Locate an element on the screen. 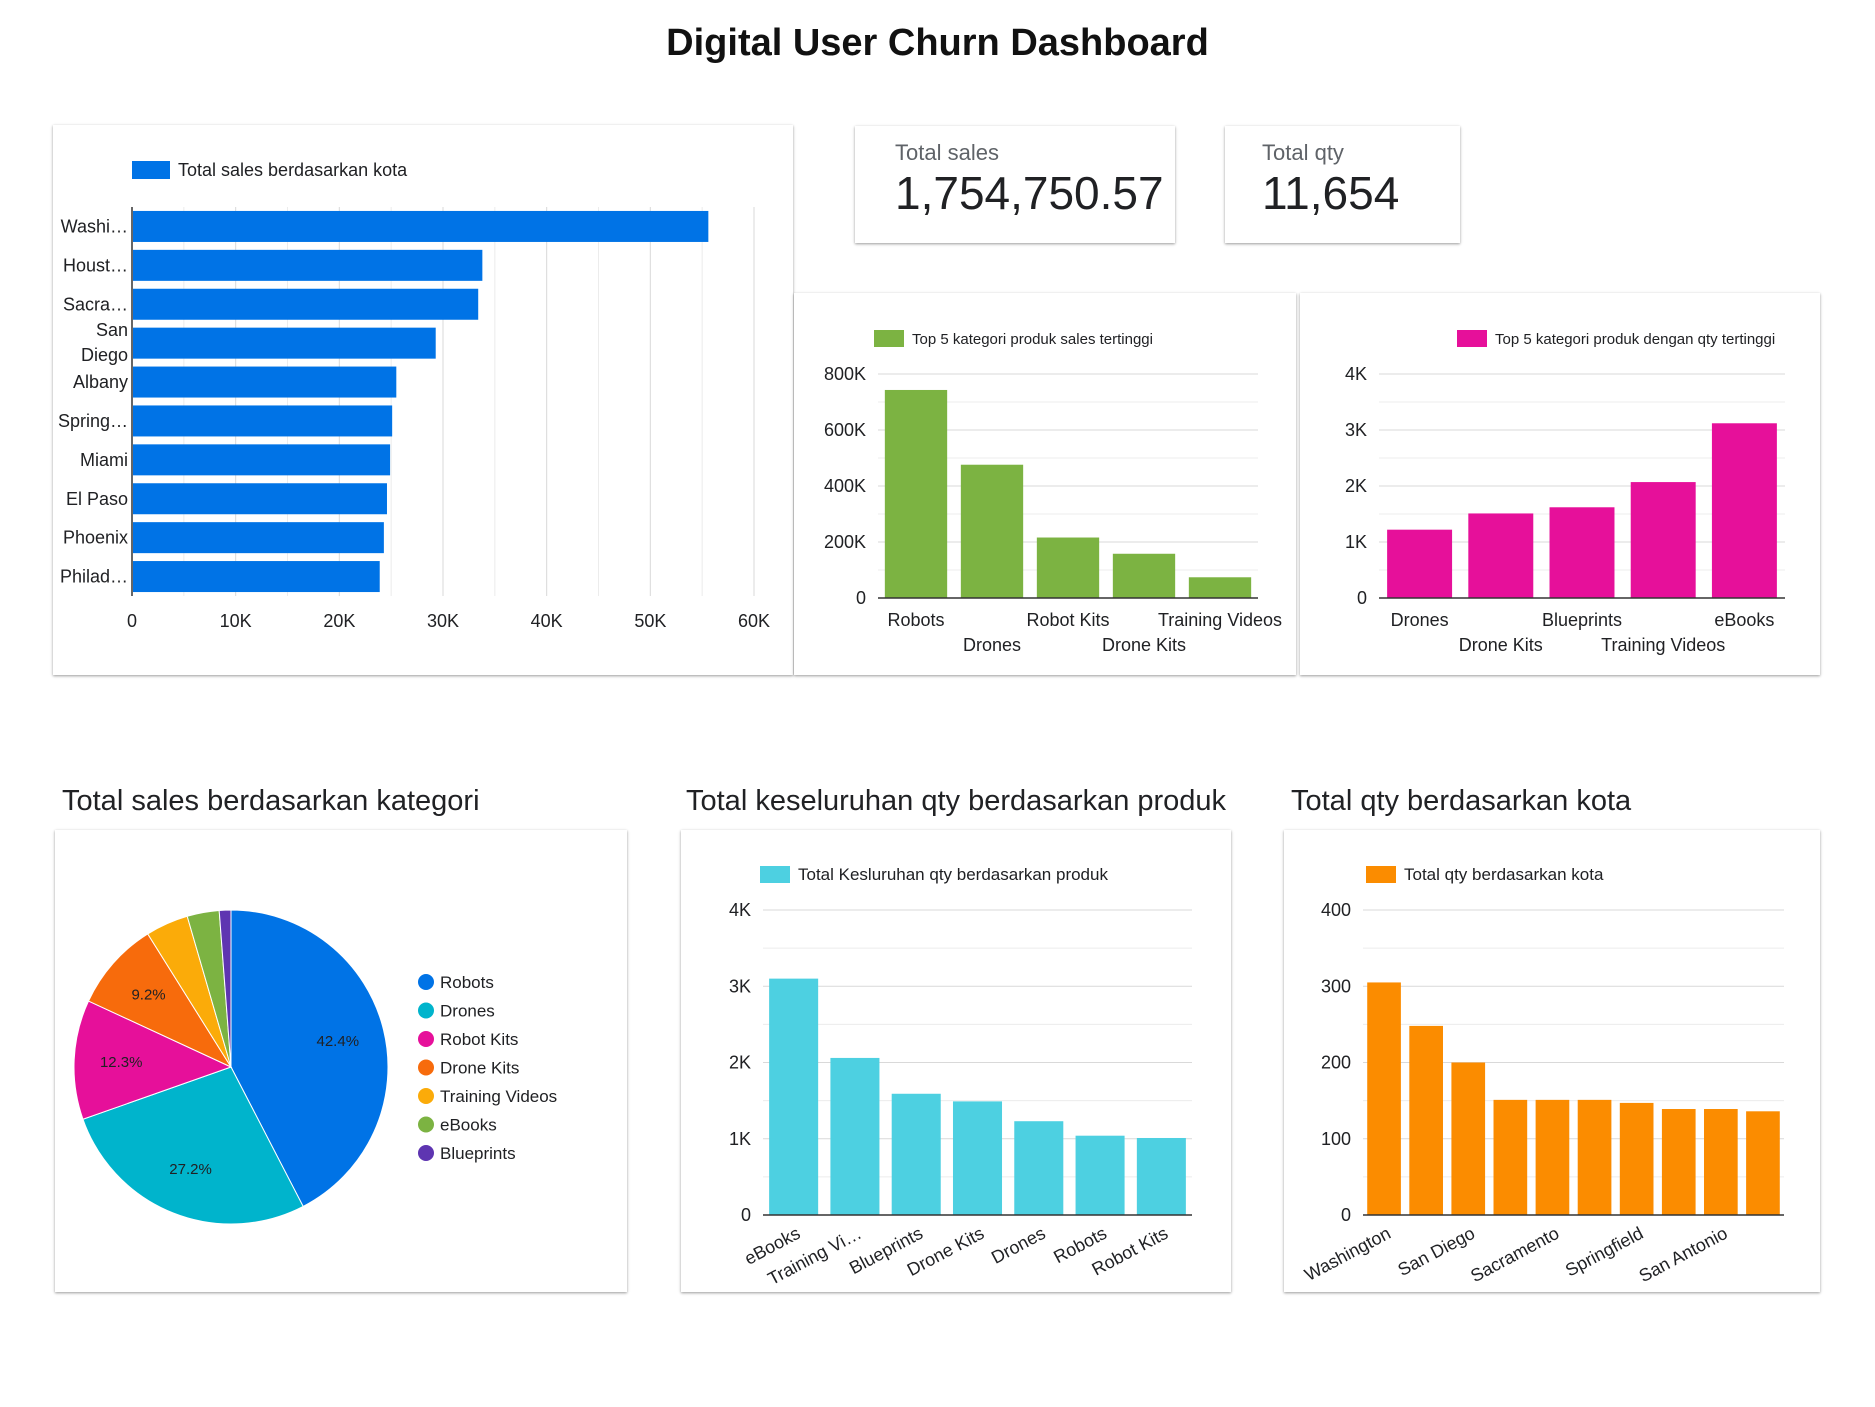 The width and height of the screenshot is (1875, 1407). page-title: Digital User Churn Dashboard is located at coordinates (937, 43).